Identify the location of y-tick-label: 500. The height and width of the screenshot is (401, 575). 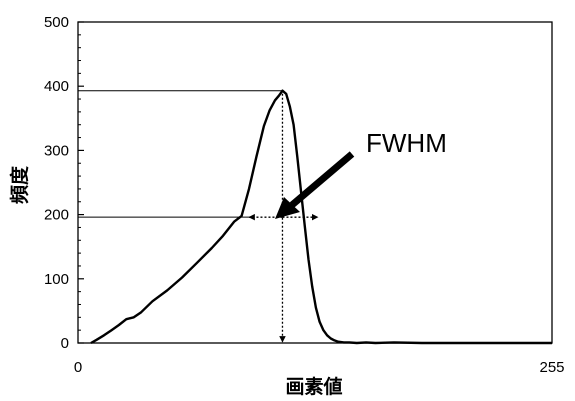
(56, 22).